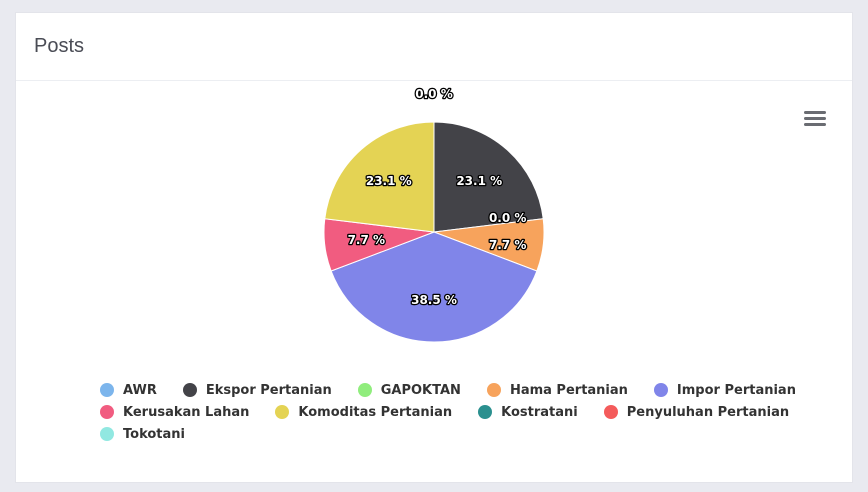 Image resolution: width=868 pixels, height=492 pixels. Describe the element at coordinates (539, 412) in the screenshot. I see `legend-label: Kostratani` at that location.